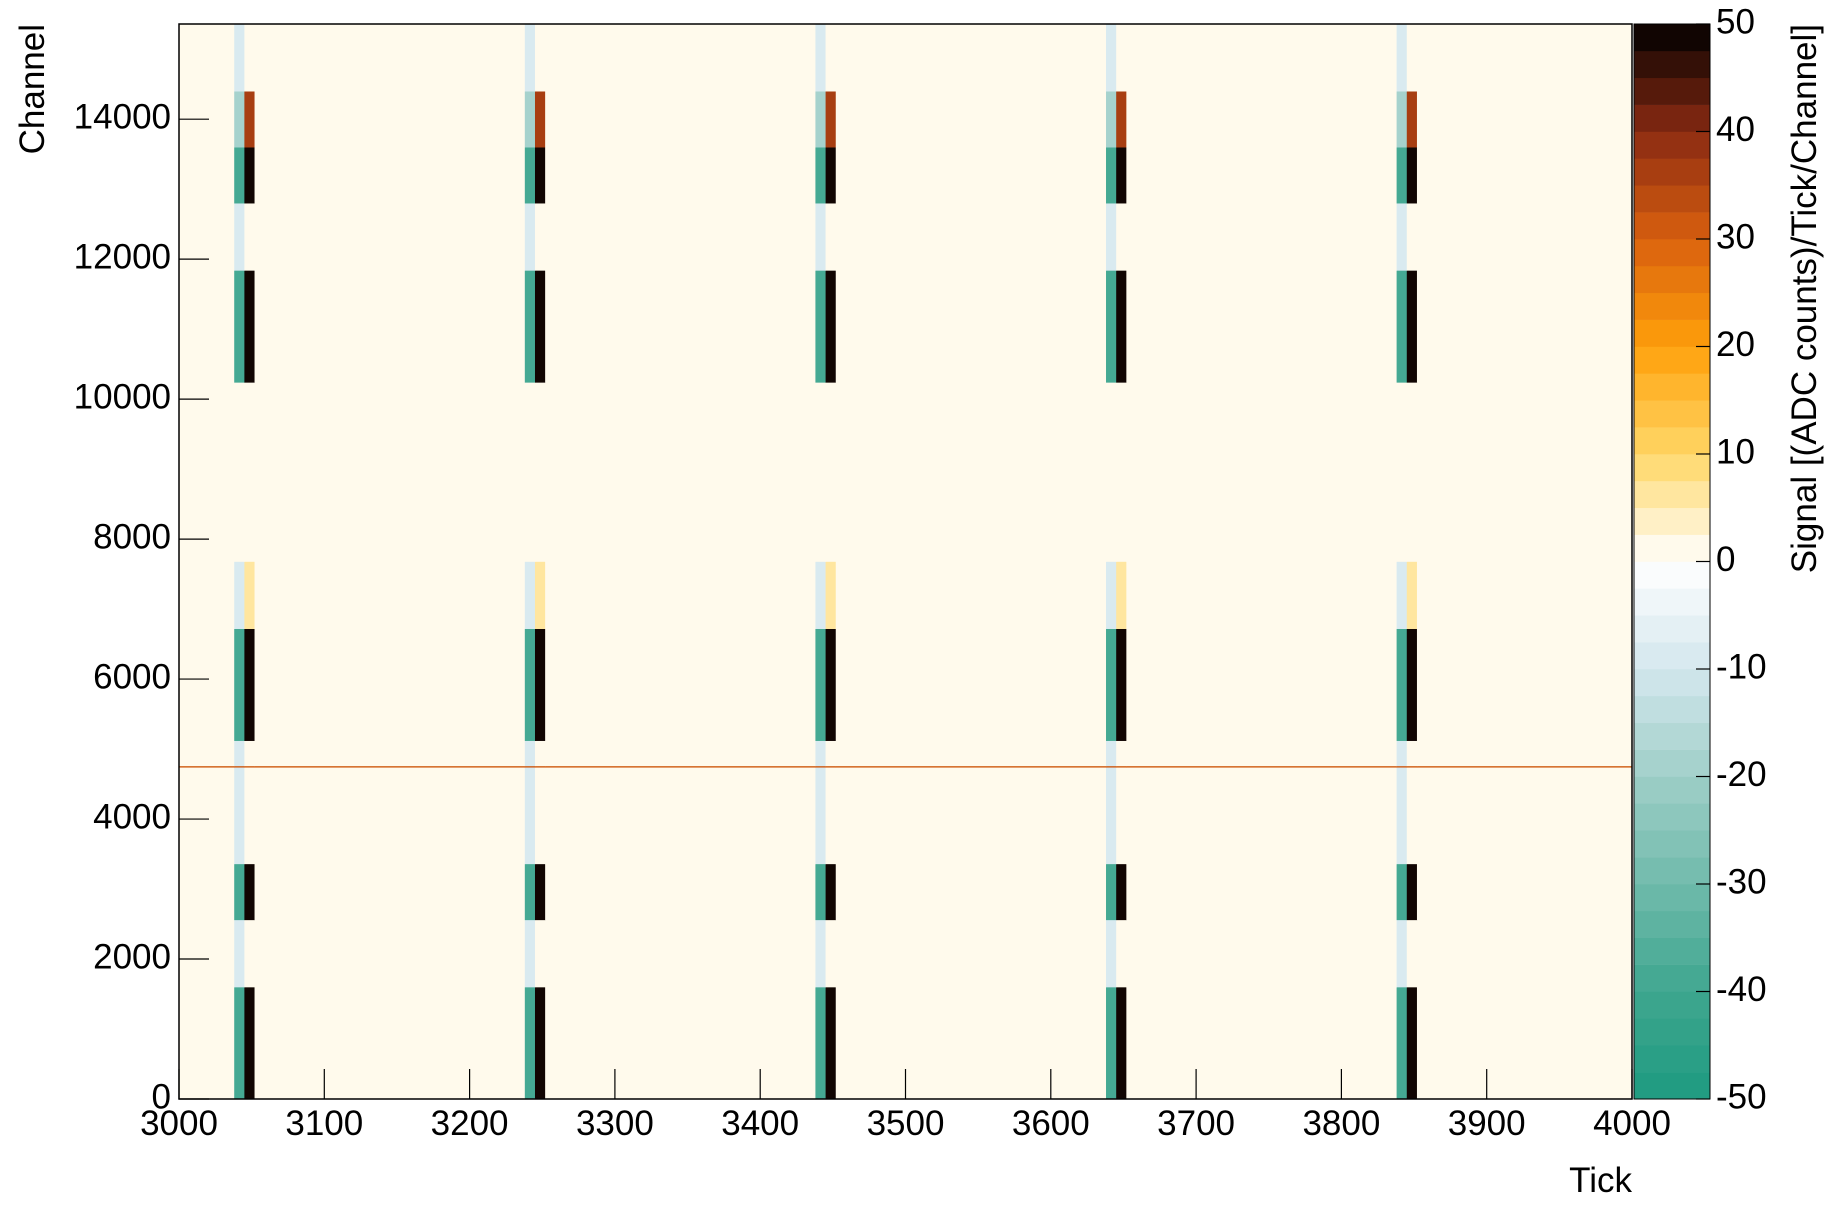 This screenshot has width=1843, height=1209. What do you see at coordinates (1741, 774) in the screenshot?
I see `colorbar-tick-label: -20` at bounding box center [1741, 774].